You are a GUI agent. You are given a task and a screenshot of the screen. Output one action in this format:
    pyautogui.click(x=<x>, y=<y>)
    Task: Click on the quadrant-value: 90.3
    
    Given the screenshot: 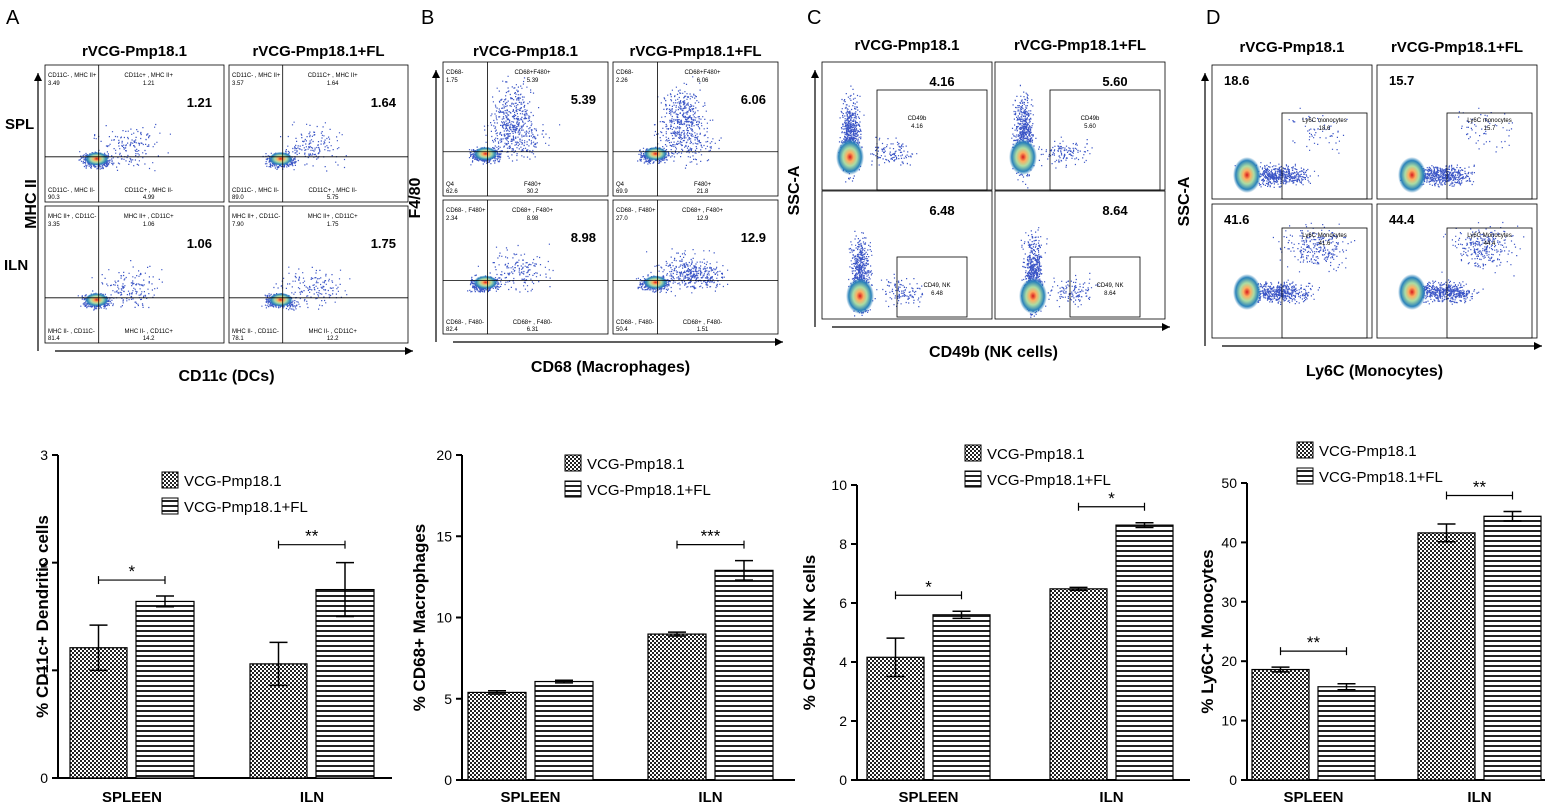 What is the action you would take?
    pyautogui.click(x=54, y=198)
    